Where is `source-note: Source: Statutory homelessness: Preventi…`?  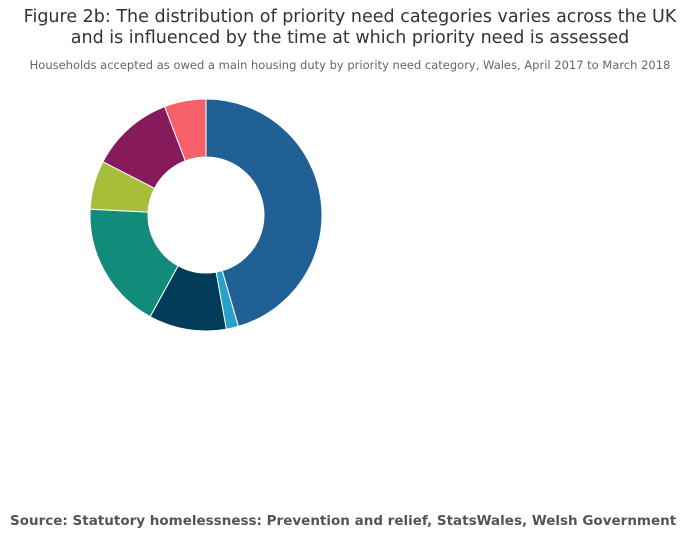
source-note: Source: Statutory homelessness: Preventi… is located at coordinates (343, 521).